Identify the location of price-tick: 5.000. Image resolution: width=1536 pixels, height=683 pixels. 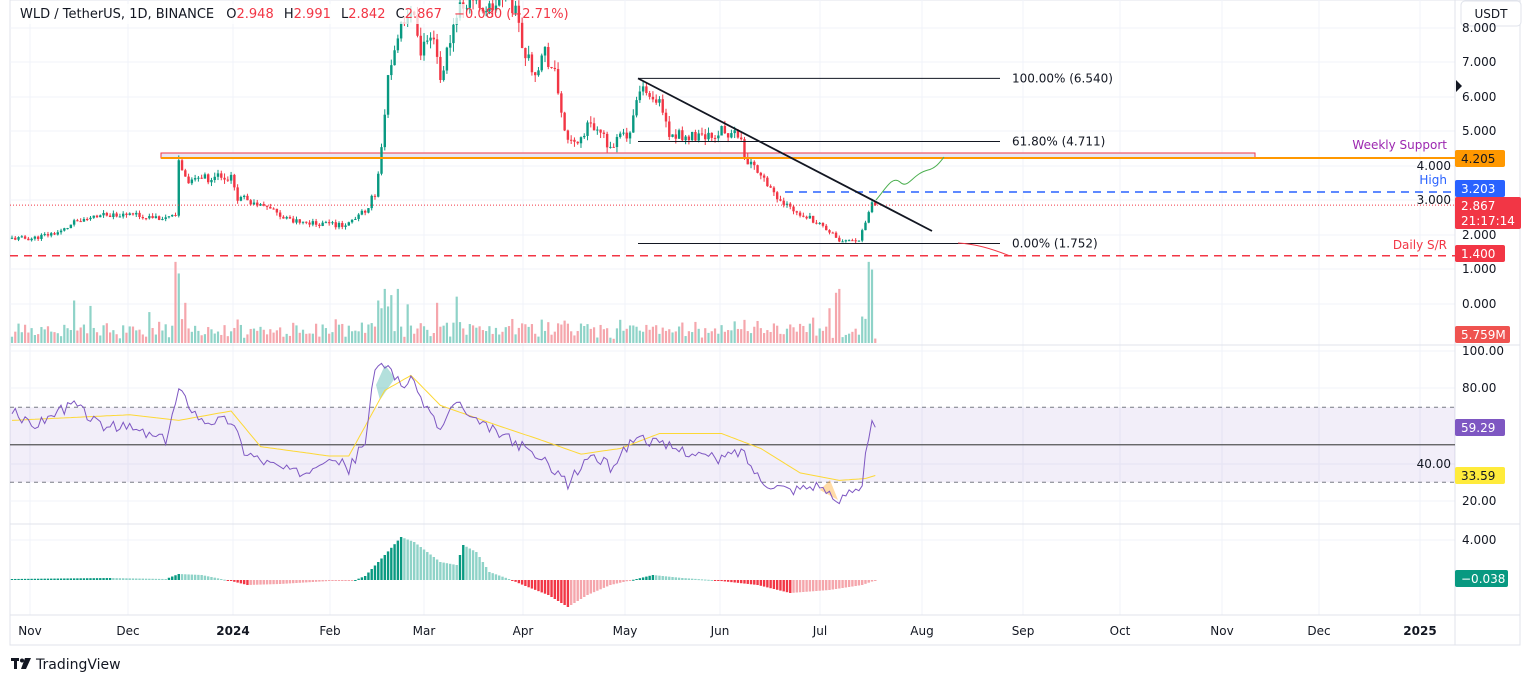
(1479, 131).